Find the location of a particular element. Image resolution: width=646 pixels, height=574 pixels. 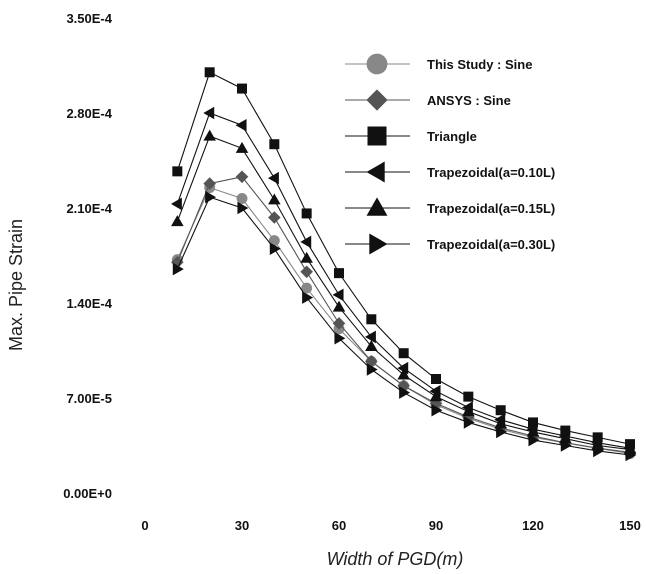

legend-item: This Study : Sine is located at coordinates (438, 64).